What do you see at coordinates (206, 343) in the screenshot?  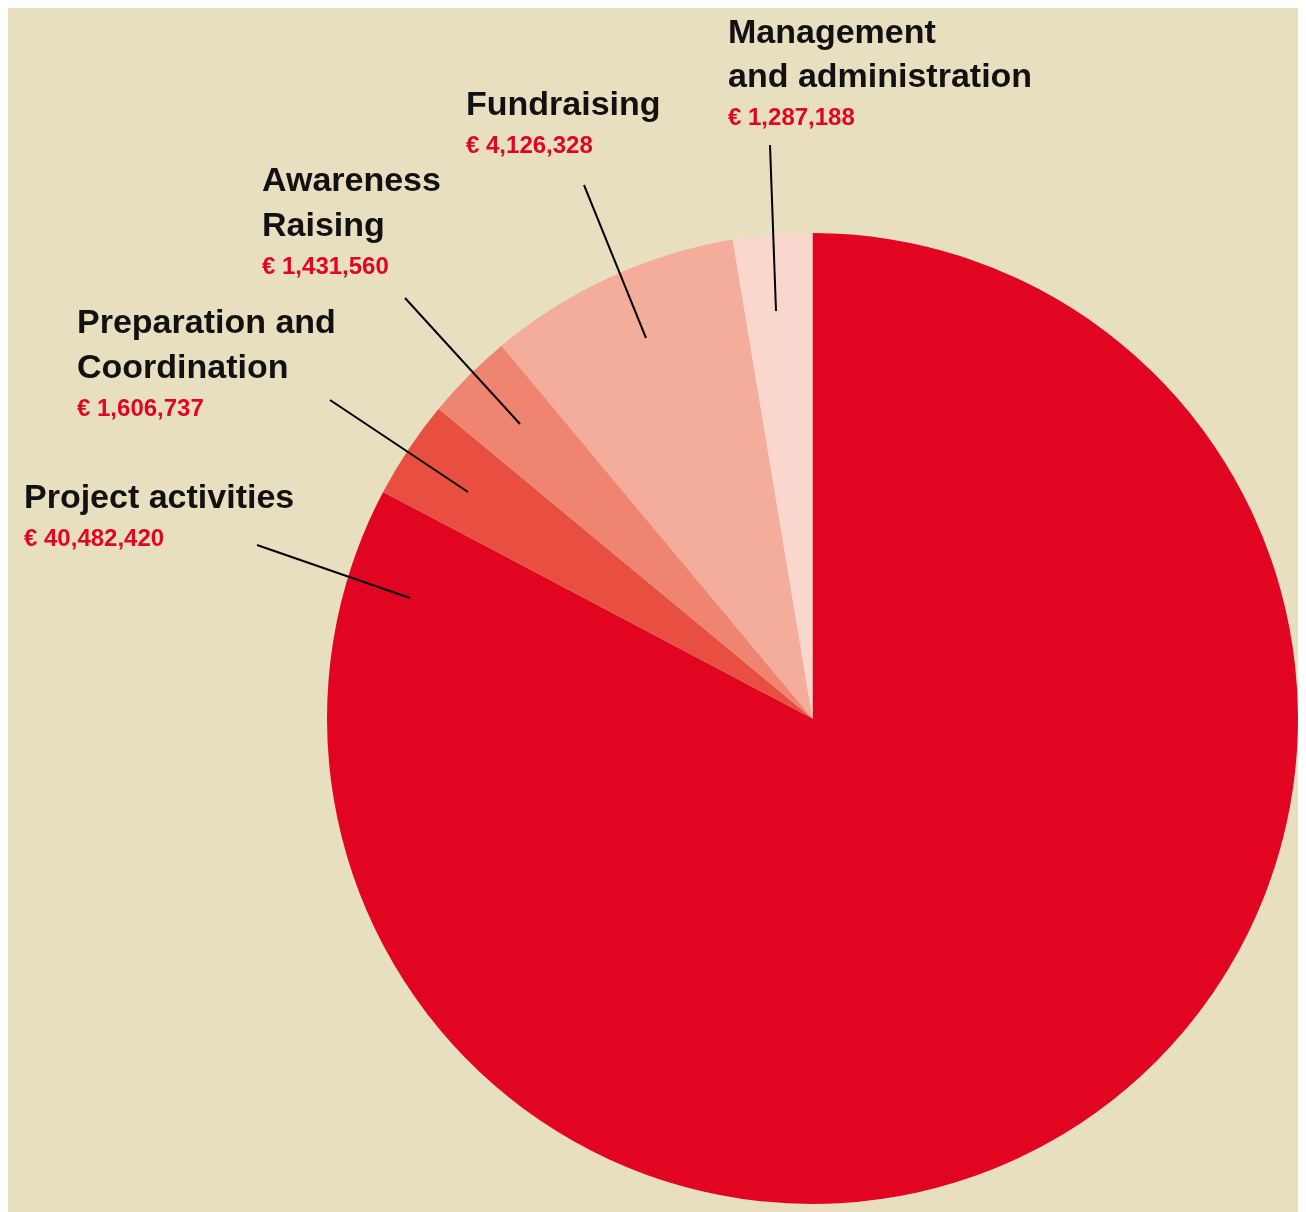 I see `slice-label: Preparation and Coordination` at bounding box center [206, 343].